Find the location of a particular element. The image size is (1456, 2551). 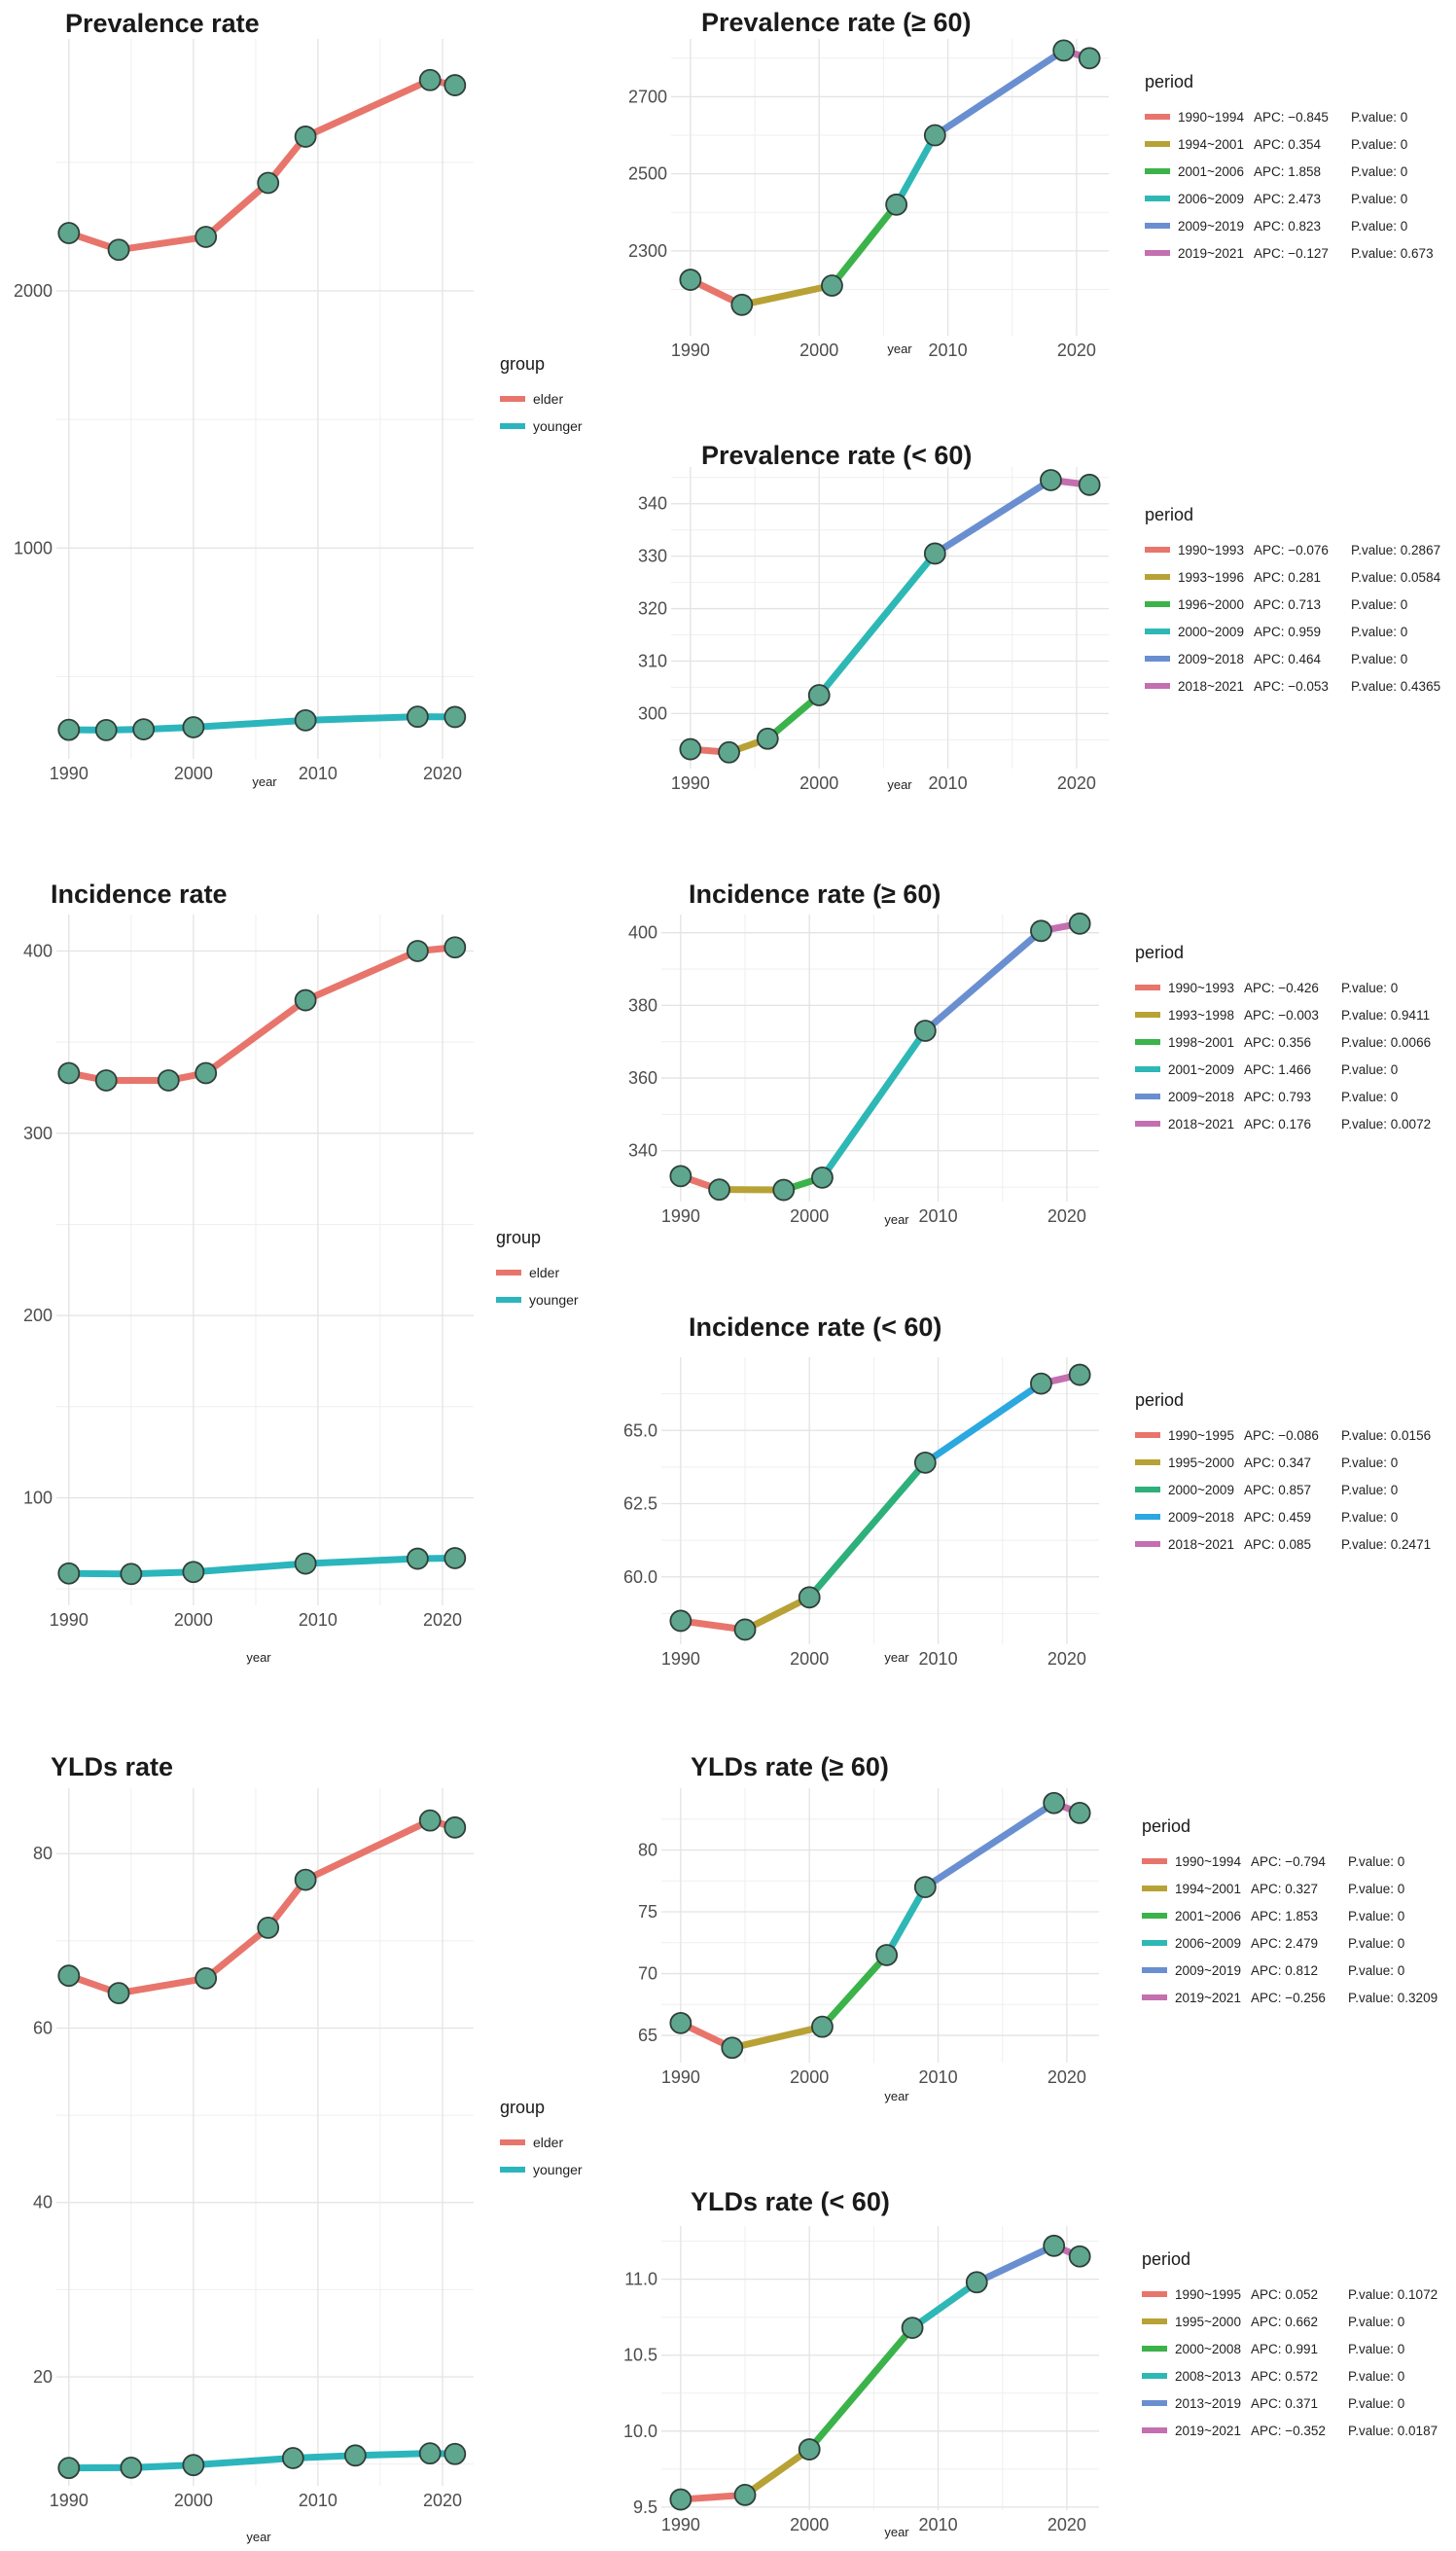

legend-apc: APC: 0.281 is located at coordinates (1287, 577).